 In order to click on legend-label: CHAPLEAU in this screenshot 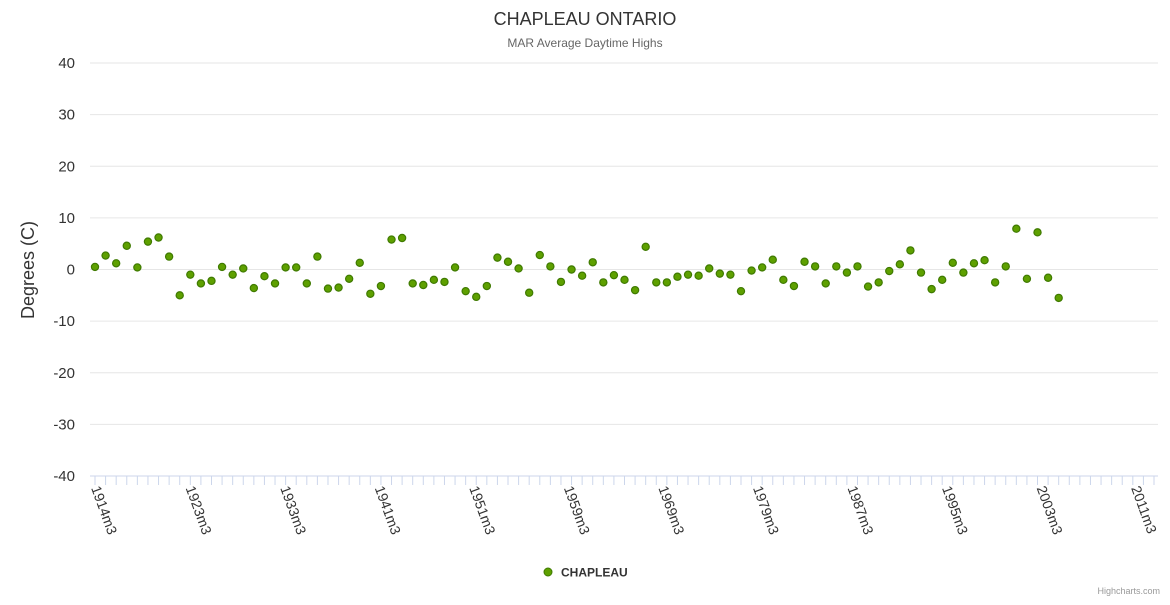, I will do `click(594, 573)`.